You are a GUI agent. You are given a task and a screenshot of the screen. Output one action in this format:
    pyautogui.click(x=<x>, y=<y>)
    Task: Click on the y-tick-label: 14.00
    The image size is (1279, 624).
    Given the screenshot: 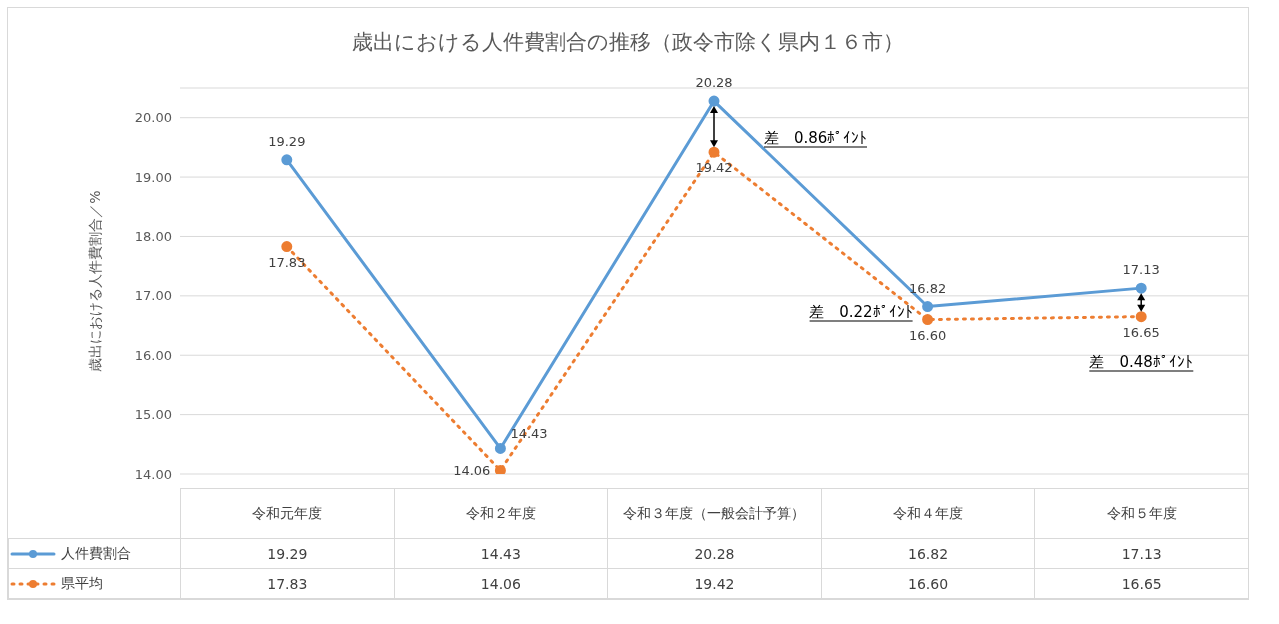 What is the action you would take?
    pyautogui.click(x=153, y=474)
    